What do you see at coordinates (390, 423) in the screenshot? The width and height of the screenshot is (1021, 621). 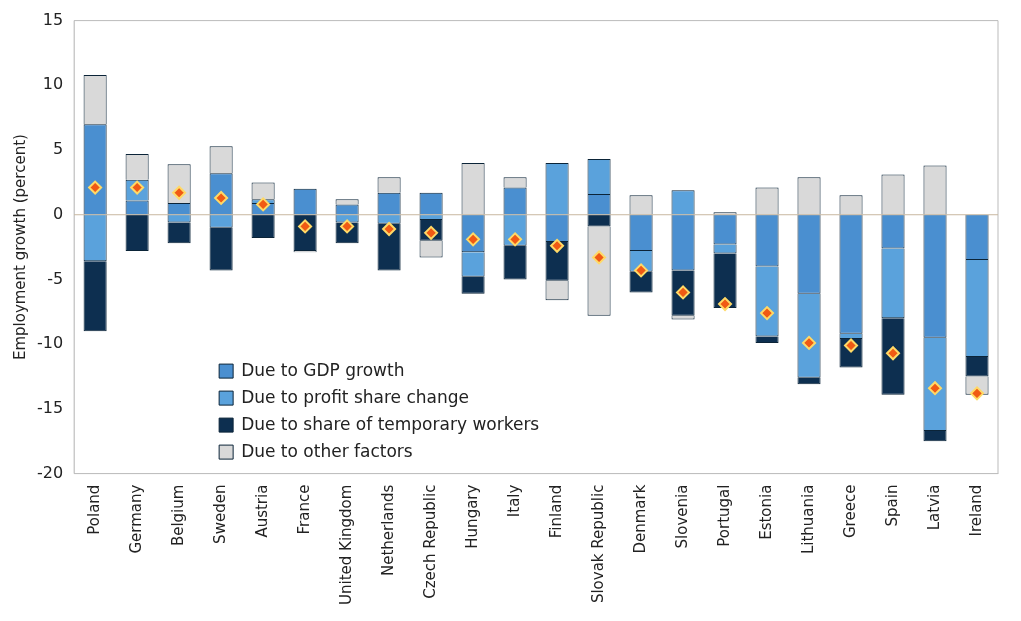 I see `legend-label: Due to share of temporary workers` at bounding box center [390, 423].